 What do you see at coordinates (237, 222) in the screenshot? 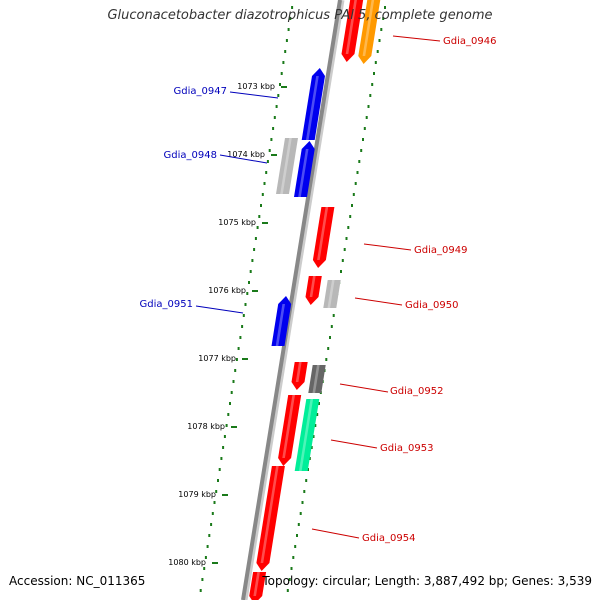
I see `scale-tick-label: 1075 kbp` at bounding box center [237, 222].